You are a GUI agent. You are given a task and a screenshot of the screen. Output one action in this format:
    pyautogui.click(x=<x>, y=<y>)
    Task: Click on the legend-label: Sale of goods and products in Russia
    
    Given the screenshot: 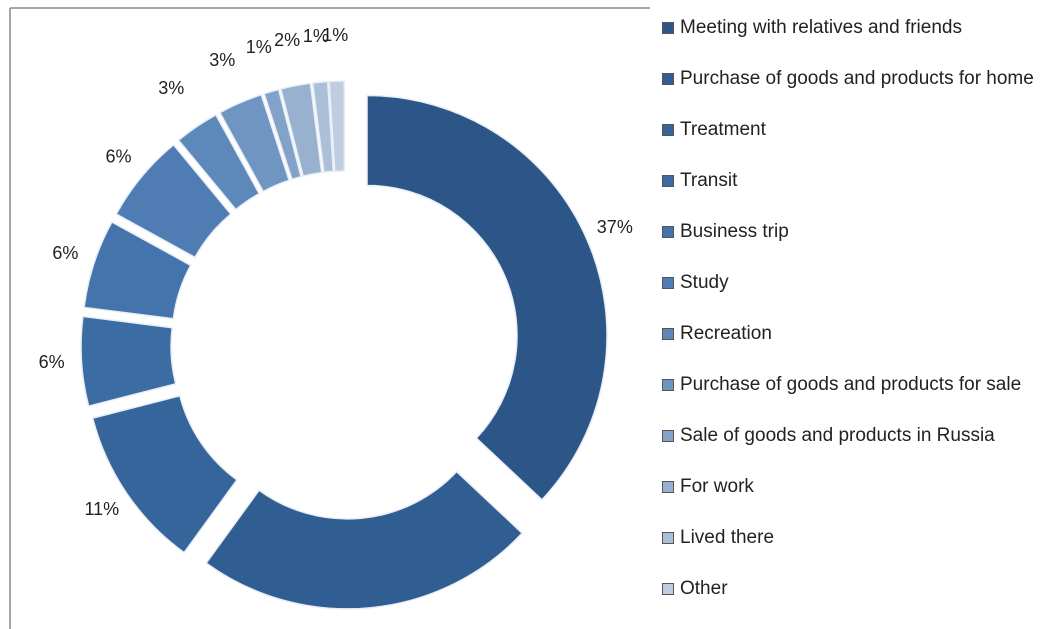 What is the action you would take?
    pyautogui.click(x=837, y=435)
    